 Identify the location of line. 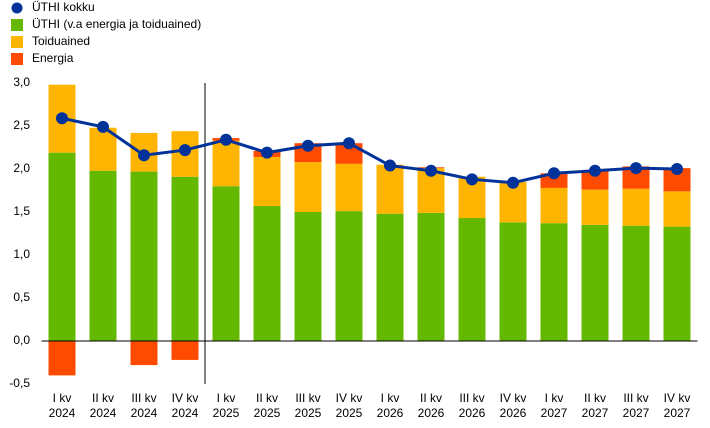
(369, 150).